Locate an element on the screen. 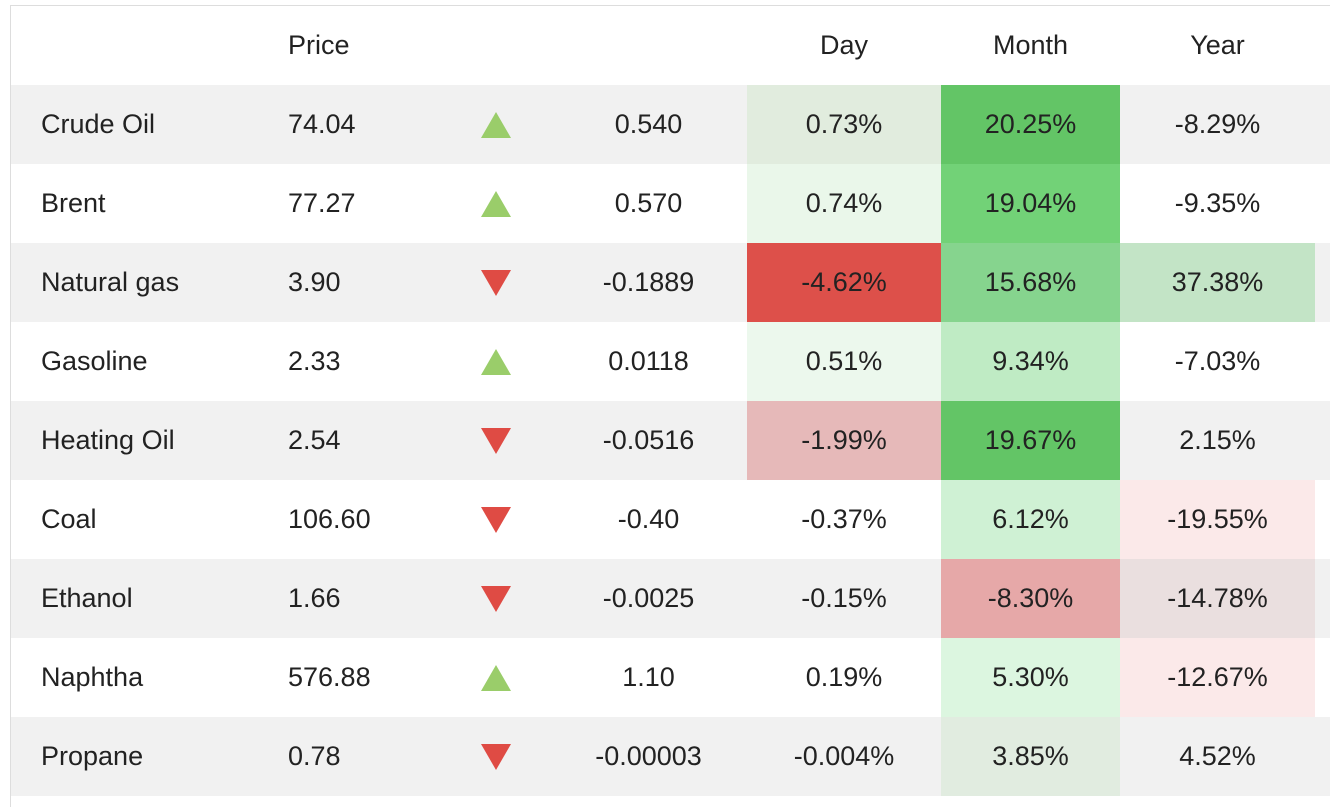  table-row: Naphtha 576.88 1.10 0.19% 5.30% -12.67% is located at coordinates (670, 678).